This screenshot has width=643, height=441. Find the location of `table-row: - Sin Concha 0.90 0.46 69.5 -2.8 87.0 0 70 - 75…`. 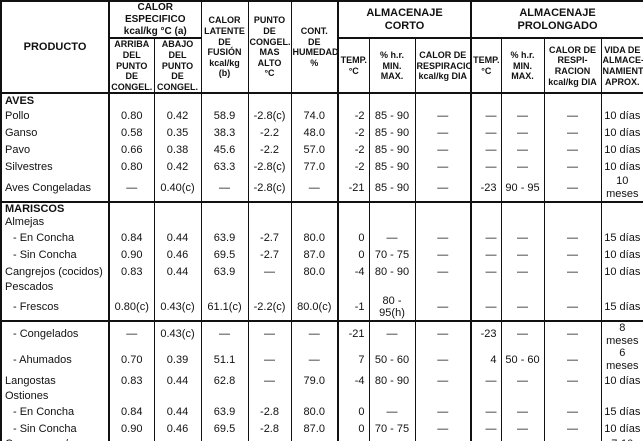

table-row: - Sin Concha 0.90 0.46 69.5 -2.8 87.0 0 70 - 75… is located at coordinates (322, 429).